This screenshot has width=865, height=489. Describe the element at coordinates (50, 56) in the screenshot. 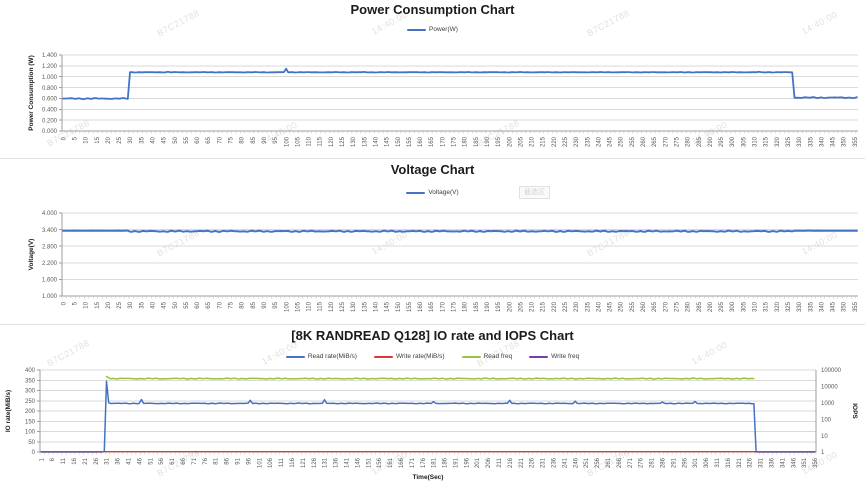

I see `y-tick-label: 1.400` at that location.